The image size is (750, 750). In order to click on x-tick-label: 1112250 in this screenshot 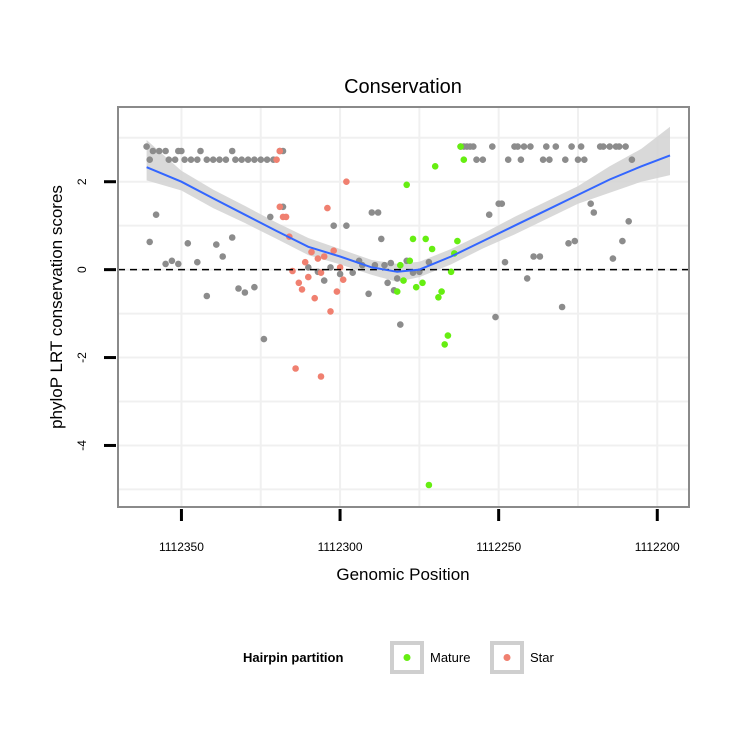, I will do `click(498, 547)`.